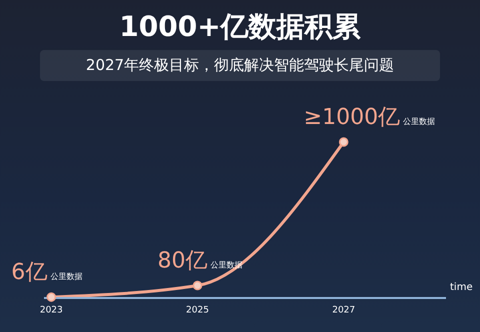 The image size is (480, 332). I want to click on data-label: 6亿公里数据, so click(46, 273).